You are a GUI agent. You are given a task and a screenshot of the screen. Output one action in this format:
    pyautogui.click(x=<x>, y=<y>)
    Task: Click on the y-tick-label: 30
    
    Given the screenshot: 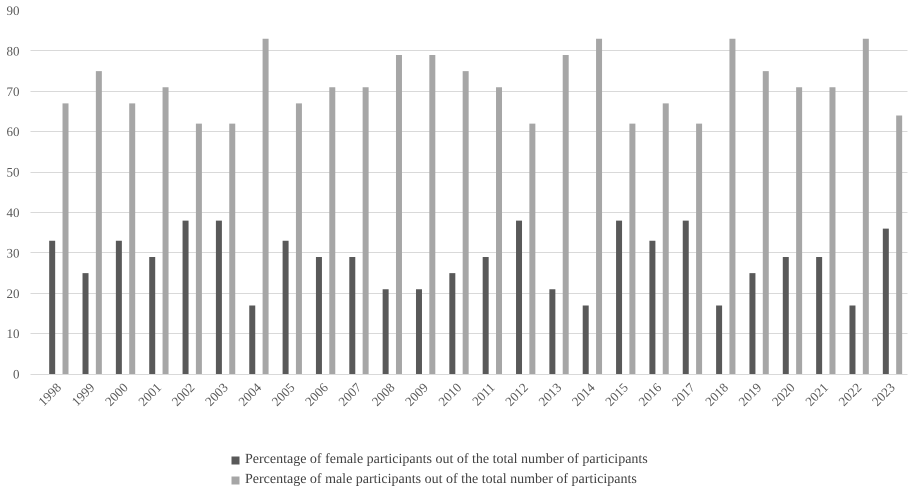 What is the action you would take?
    pyautogui.click(x=13, y=252)
    